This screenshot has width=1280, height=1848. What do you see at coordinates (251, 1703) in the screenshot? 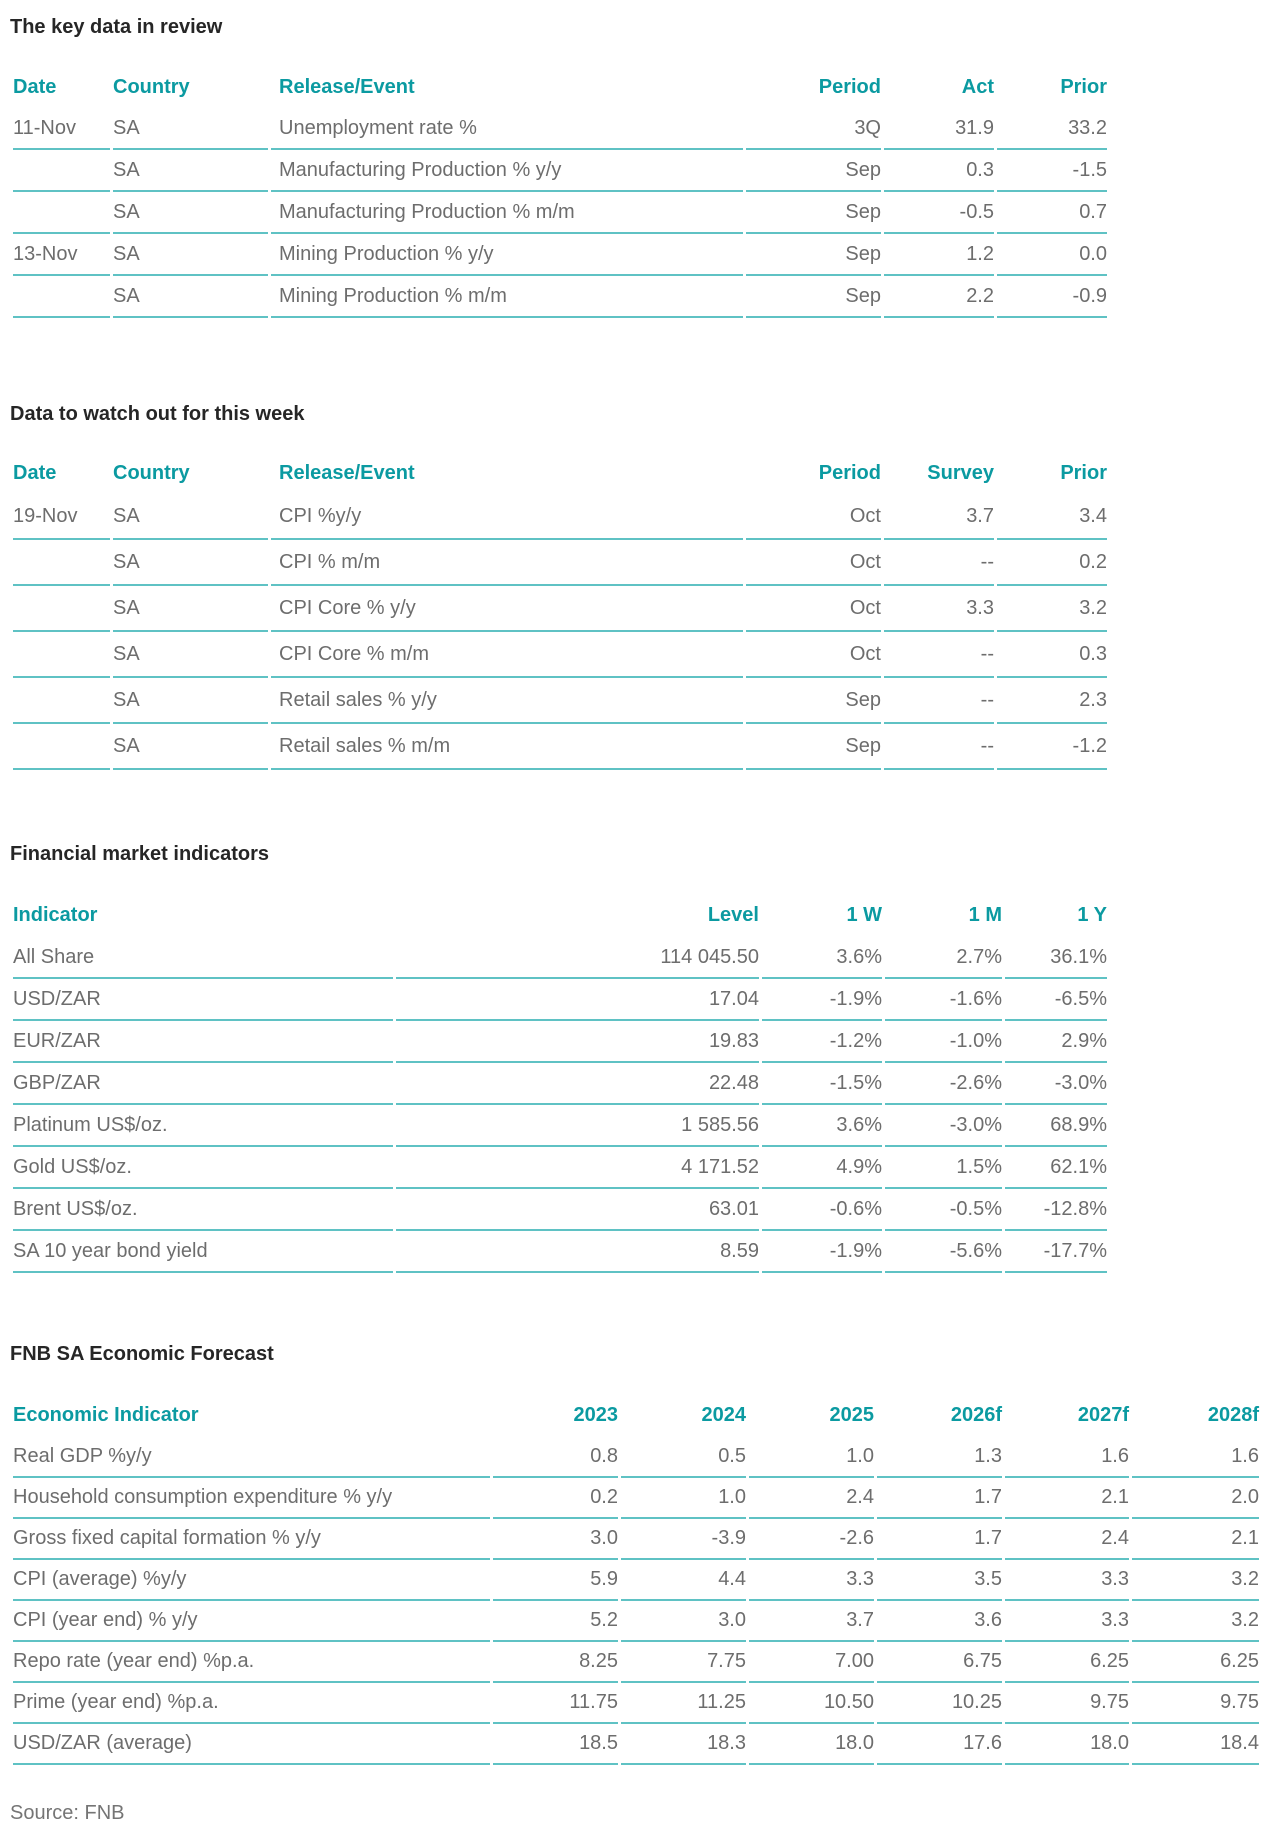
I see `table-cell: Prime (year end) %p.a.` at bounding box center [251, 1703].